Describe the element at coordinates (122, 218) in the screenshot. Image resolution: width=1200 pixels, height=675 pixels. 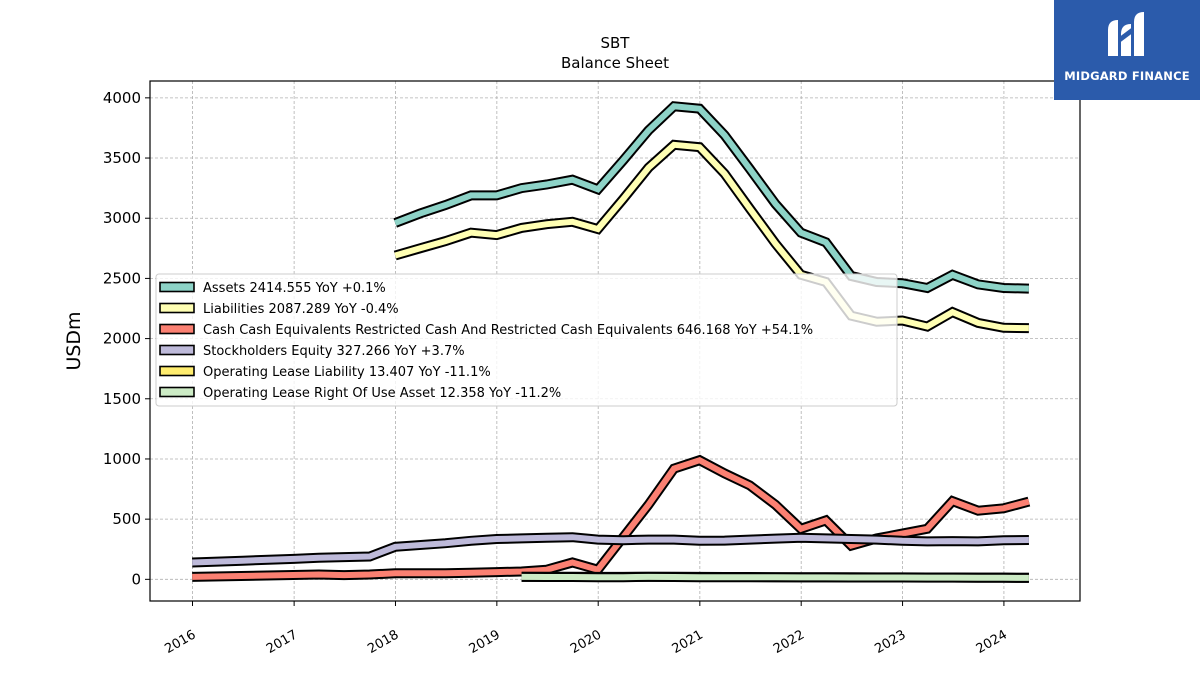
I see `y-tick-label: 3000` at that location.